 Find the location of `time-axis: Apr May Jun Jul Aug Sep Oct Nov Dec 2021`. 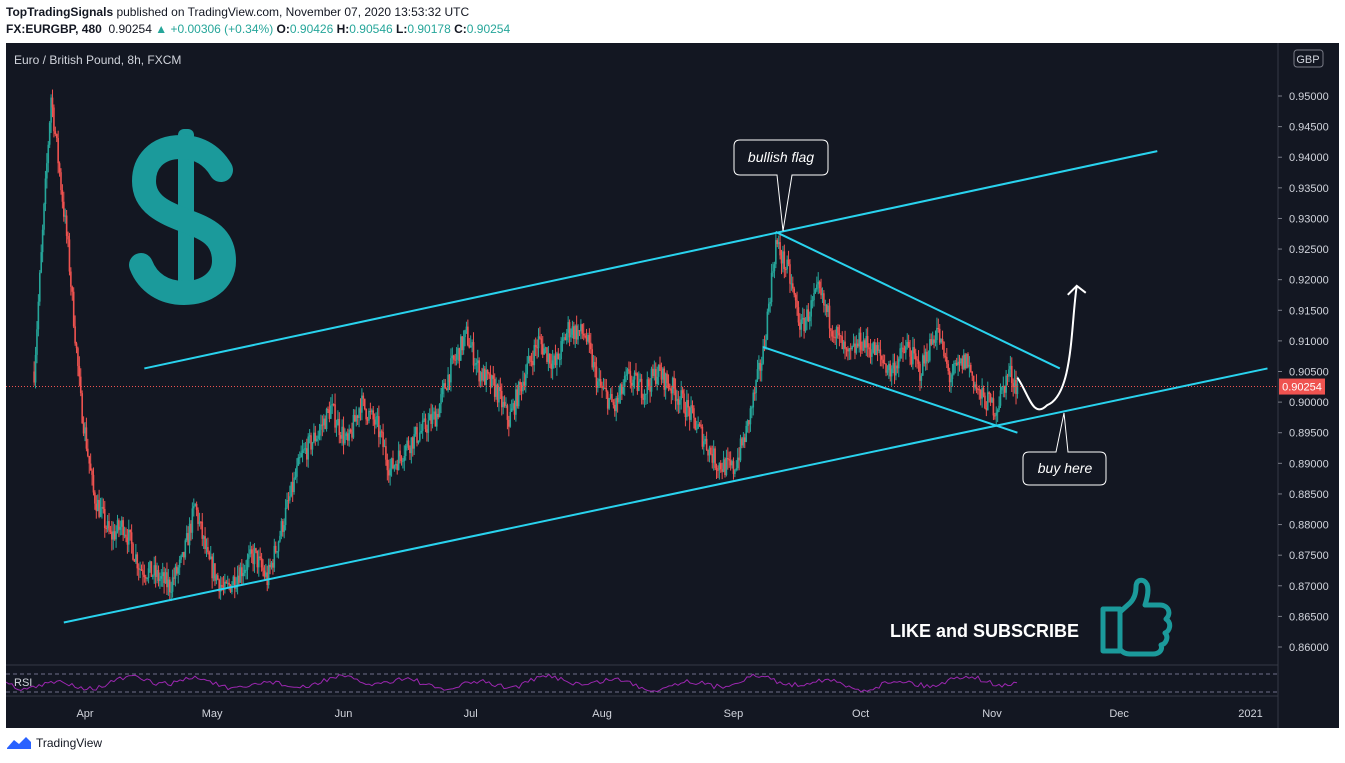

time-axis: Apr May Jun Jul Aug Sep Oct Nov Dec 2021 is located at coordinates (669, 714).